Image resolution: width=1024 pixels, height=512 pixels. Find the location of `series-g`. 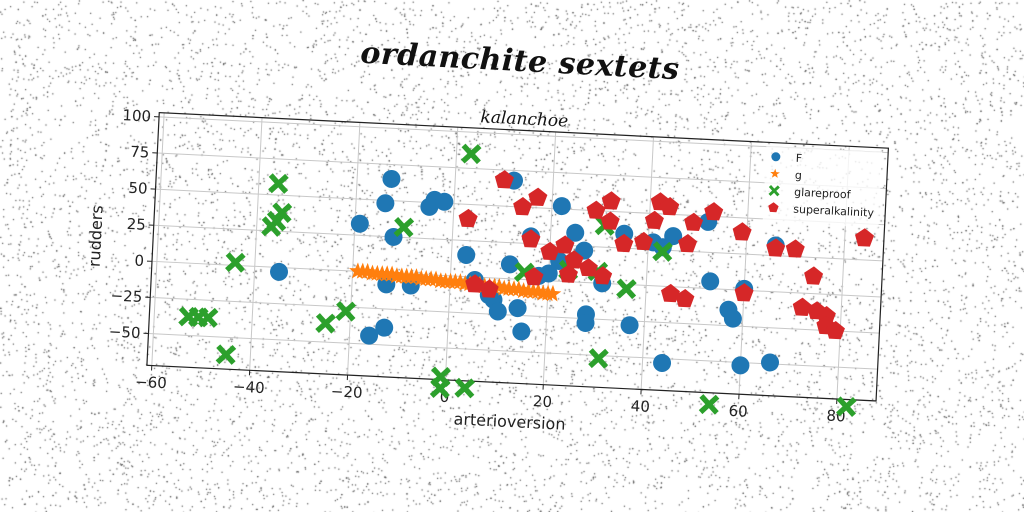

series-g is located at coordinates (455, 282).